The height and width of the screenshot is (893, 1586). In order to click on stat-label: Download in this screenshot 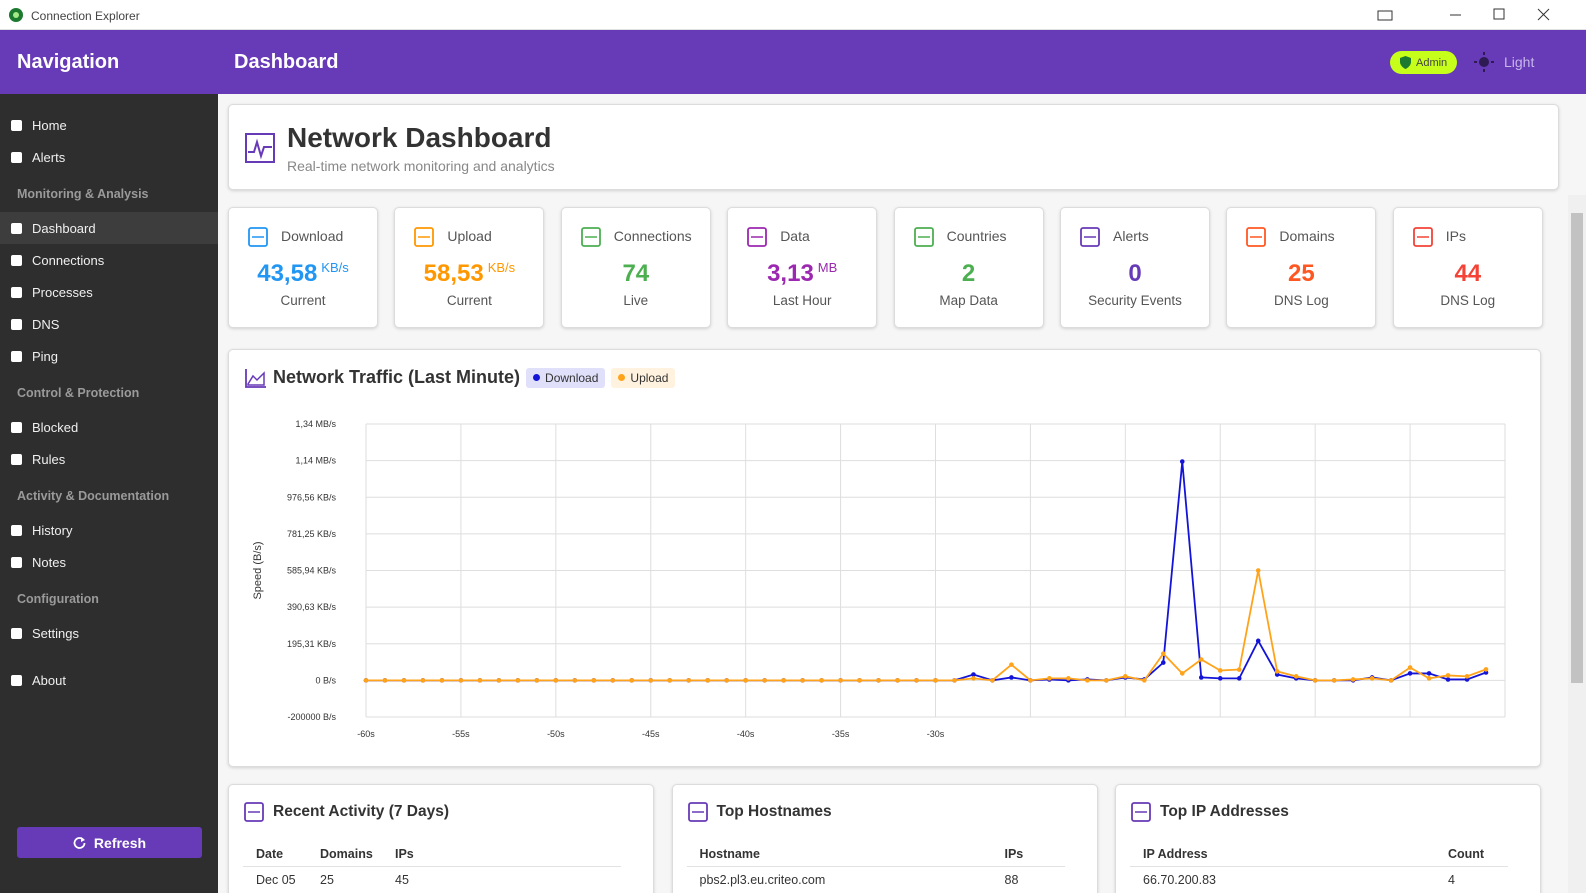, I will do `click(312, 236)`.